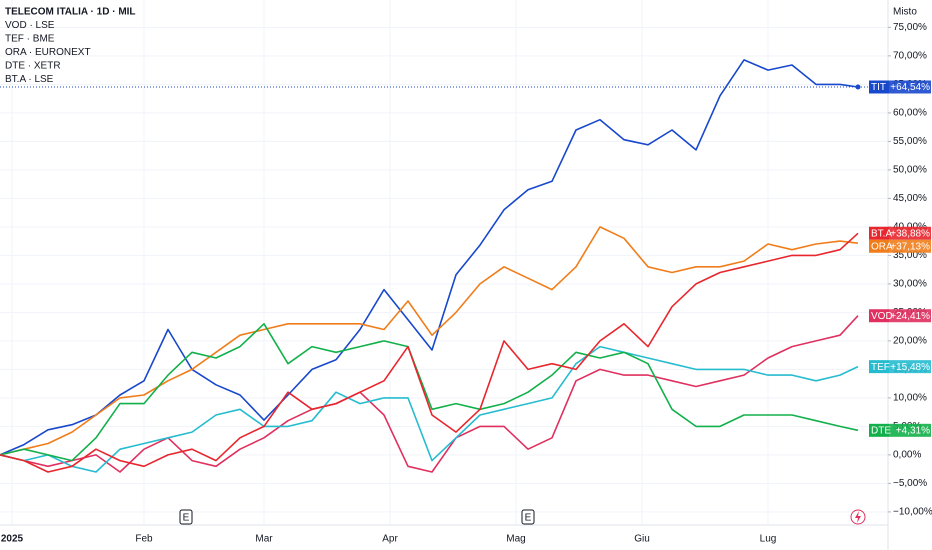 The image size is (932, 550). Describe the element at coordinates (910, 255) in the screenshot. I see `y-tick-label: 35,00%` at that location.